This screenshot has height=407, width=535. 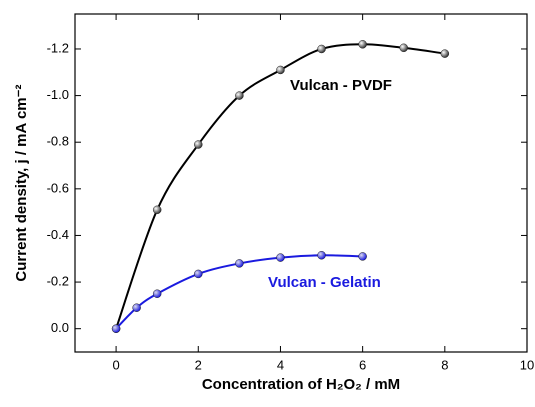 I want to click on y-axis-label: Current density, j / mA cm⁻², so click(x=21, y=182).